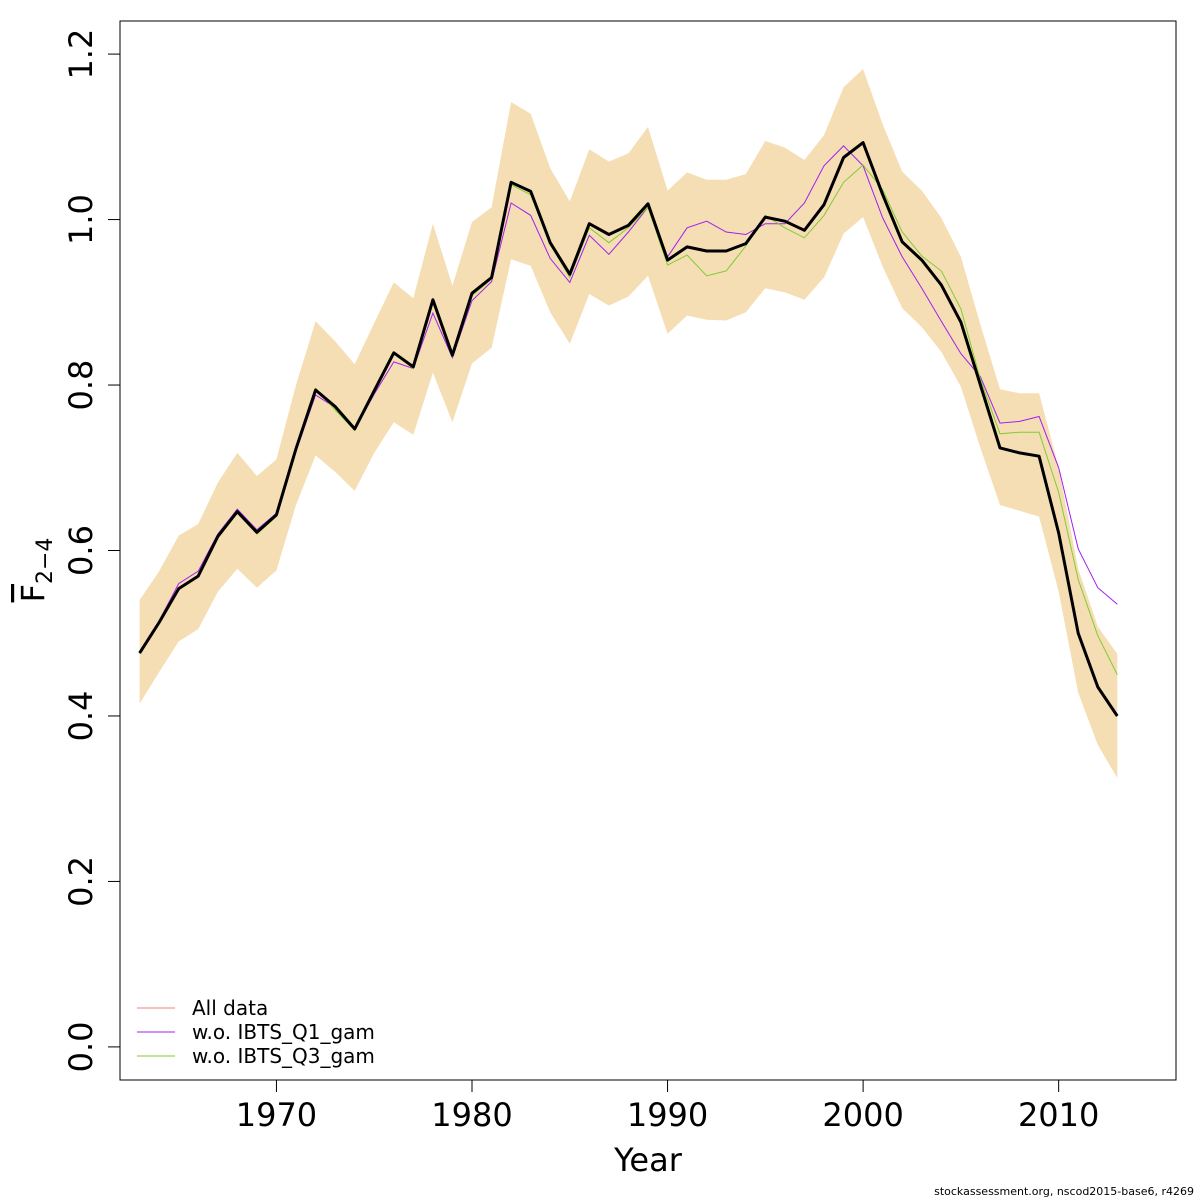  What do you see at coordinates (81, 385) in the screenshot?
I see `y-tick-label: 0.8` at bounding box center [81, 385].